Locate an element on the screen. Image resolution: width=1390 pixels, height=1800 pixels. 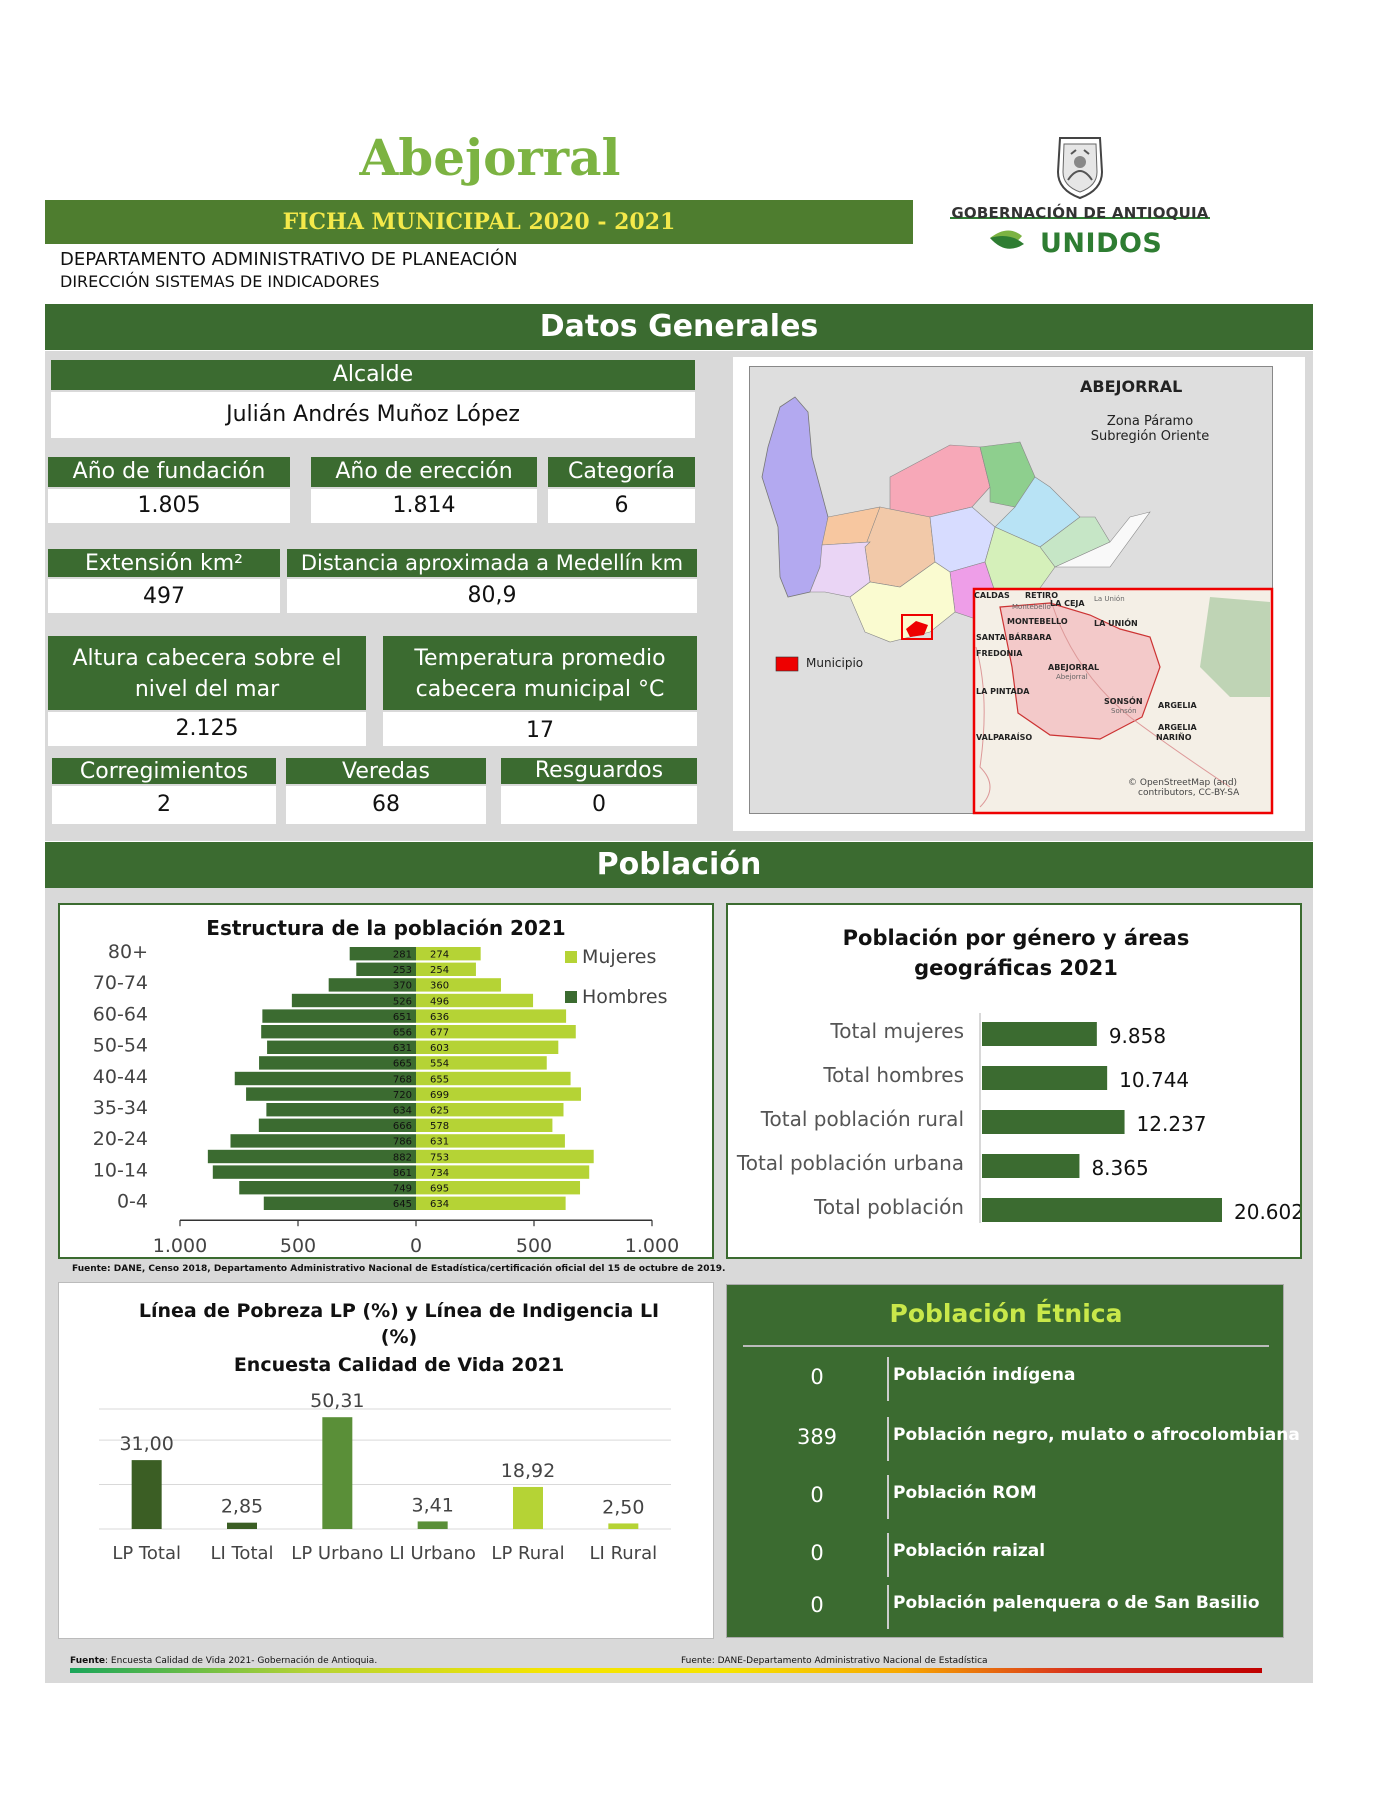
pobreza-value-label: 50,31 is located at coordinates (337, 1401).